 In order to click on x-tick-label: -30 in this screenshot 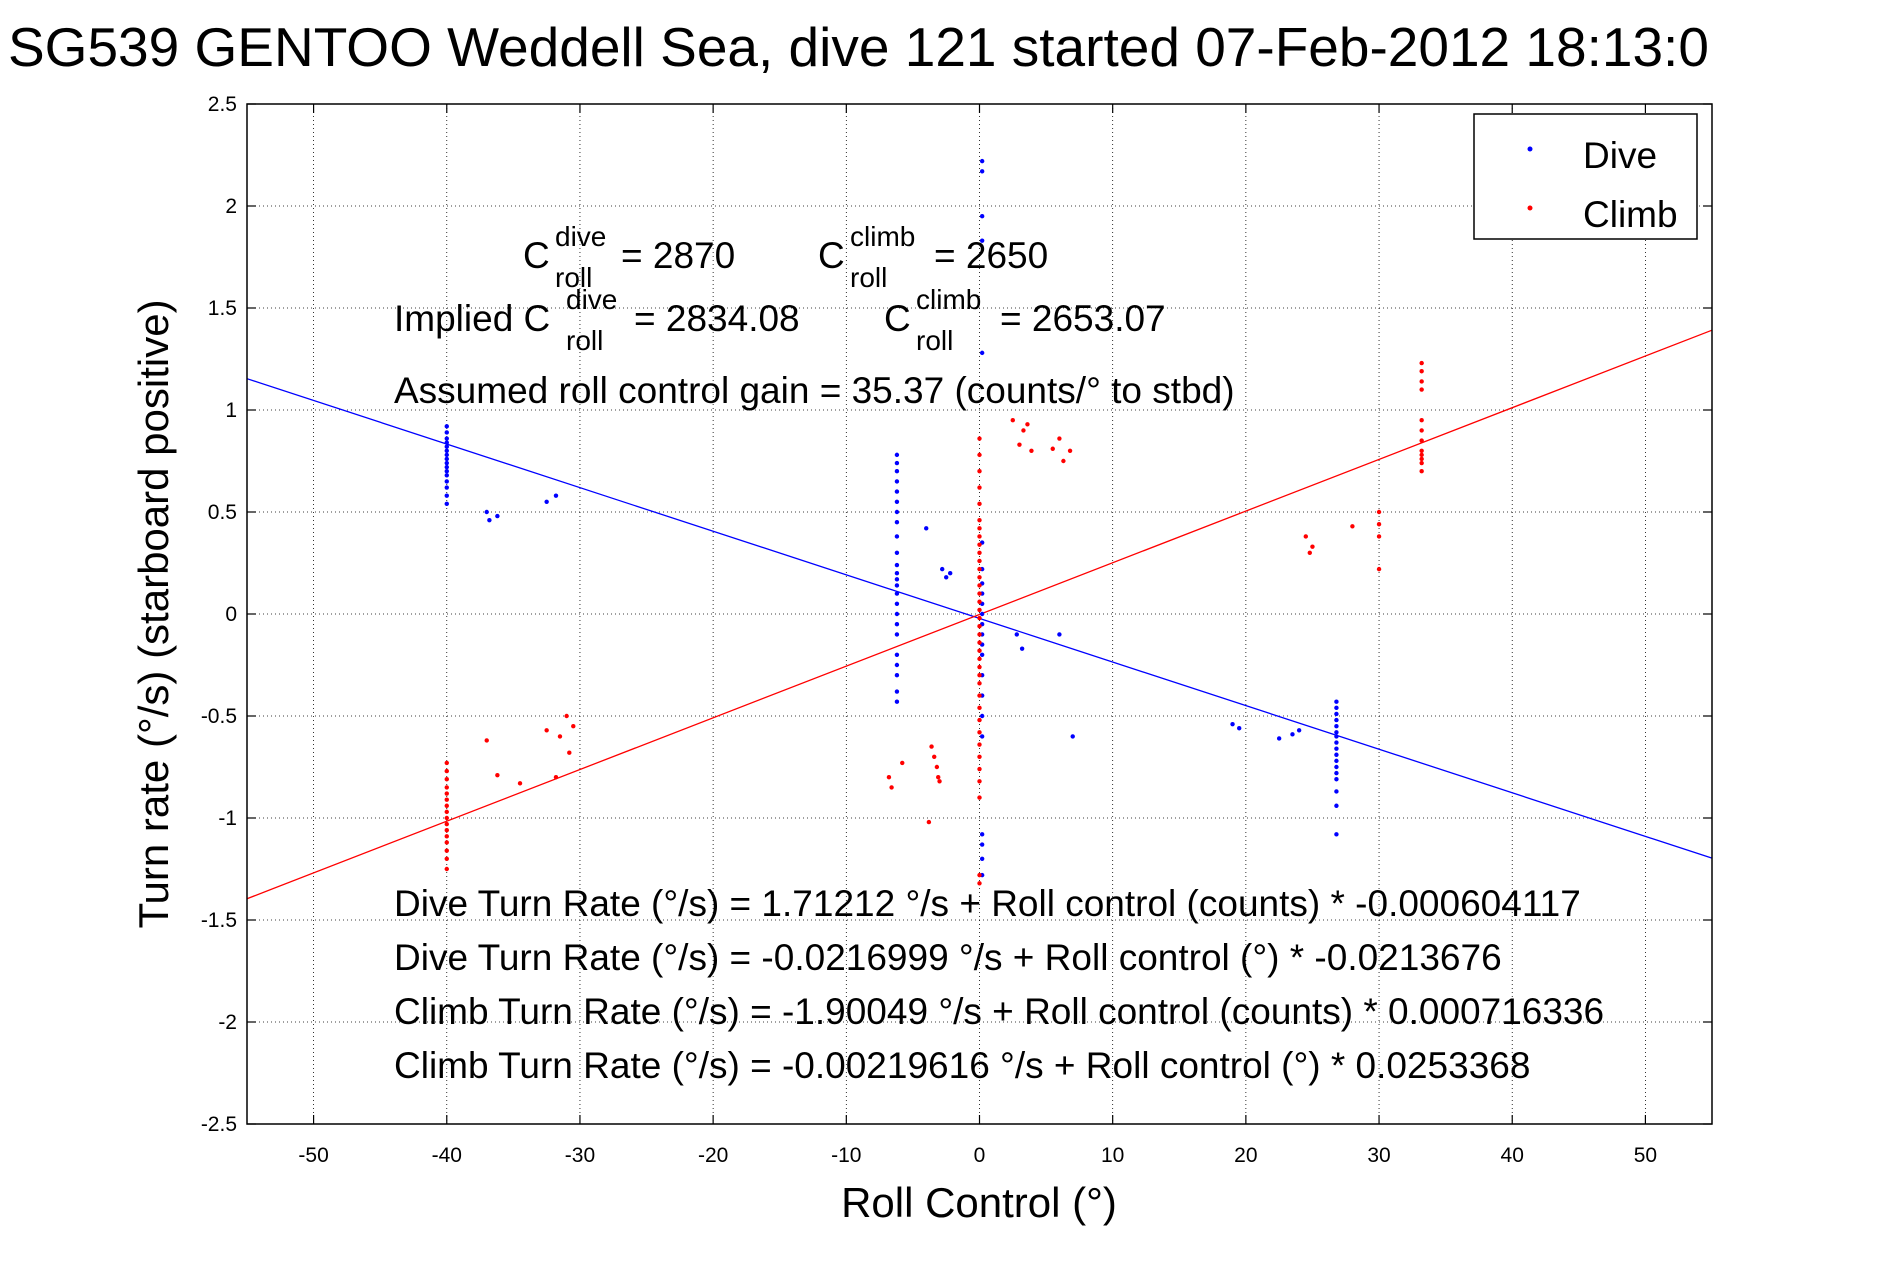, I will do `click(580, 1155)`.